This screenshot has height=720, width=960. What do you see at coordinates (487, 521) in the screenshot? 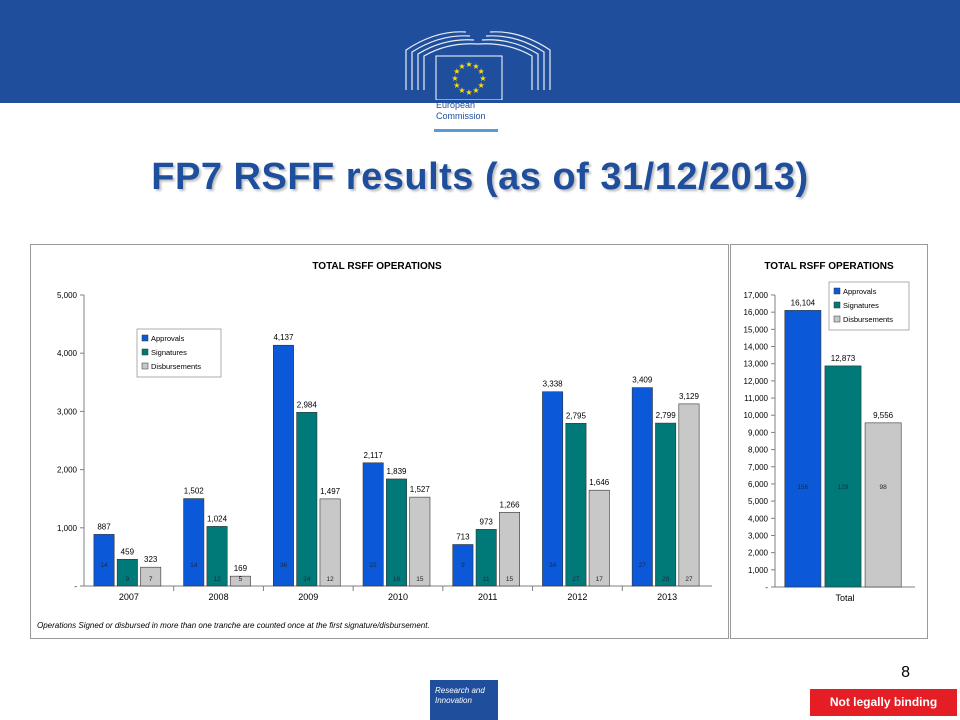
I see `bar-value-label: 973` at bounding box center [487, 521].